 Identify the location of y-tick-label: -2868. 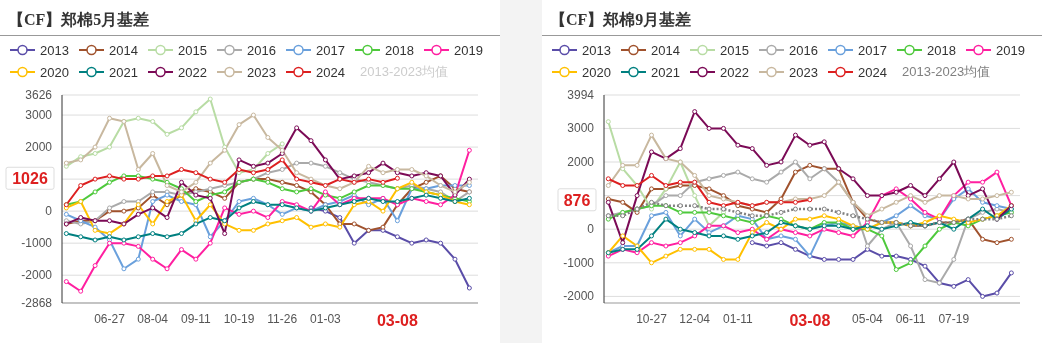
(37, 303).